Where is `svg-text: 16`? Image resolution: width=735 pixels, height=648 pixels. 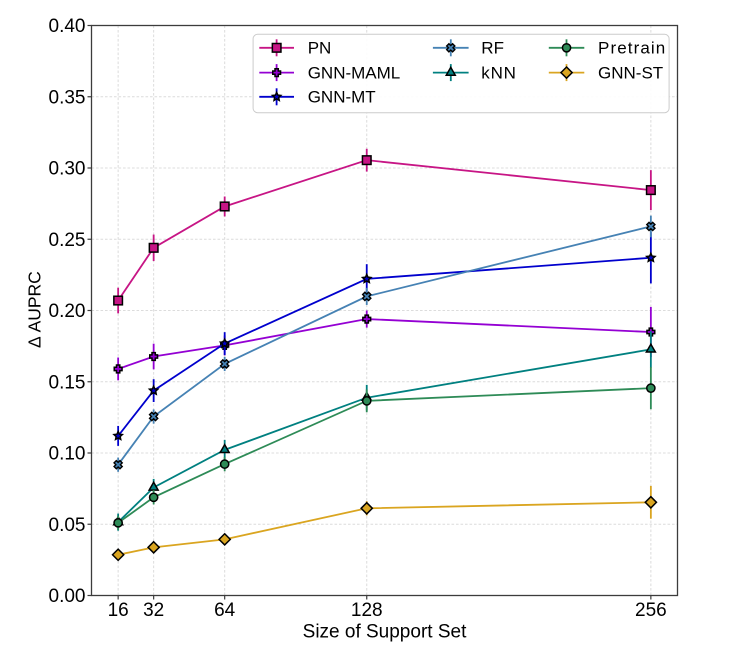 svg-text: 16 is located at coordinates (118, 610).